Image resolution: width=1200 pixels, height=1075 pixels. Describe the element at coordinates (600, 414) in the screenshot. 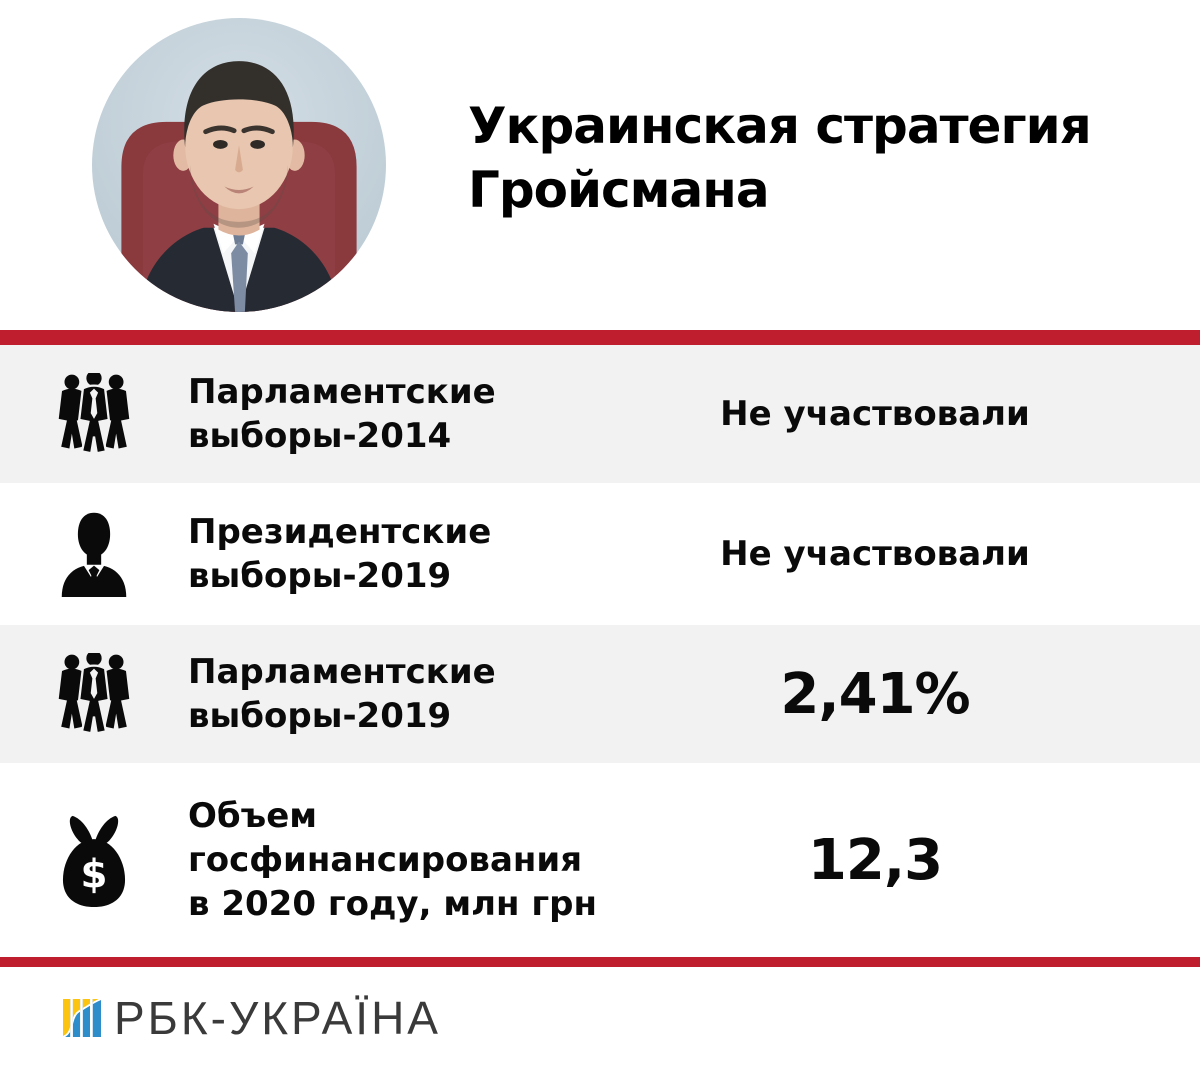

I see `stat-row-parliament-2014: Парламентские выборы-2014 Не участвовали` at that location.